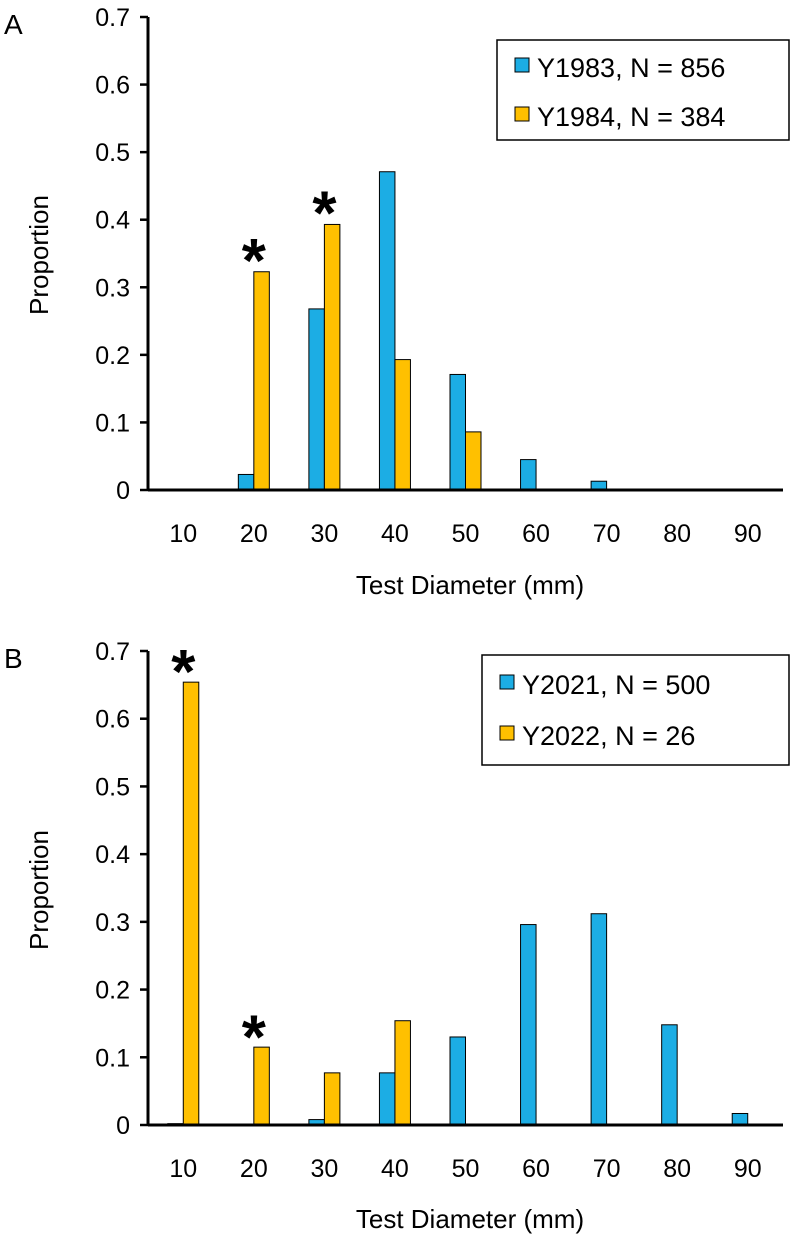 The width and height of the screenshot is (797, 1238). Describe the element at coordinates (608, 736) in the screenshot. I see `legend-label-y2022: Y2022, N = 26` at that location.